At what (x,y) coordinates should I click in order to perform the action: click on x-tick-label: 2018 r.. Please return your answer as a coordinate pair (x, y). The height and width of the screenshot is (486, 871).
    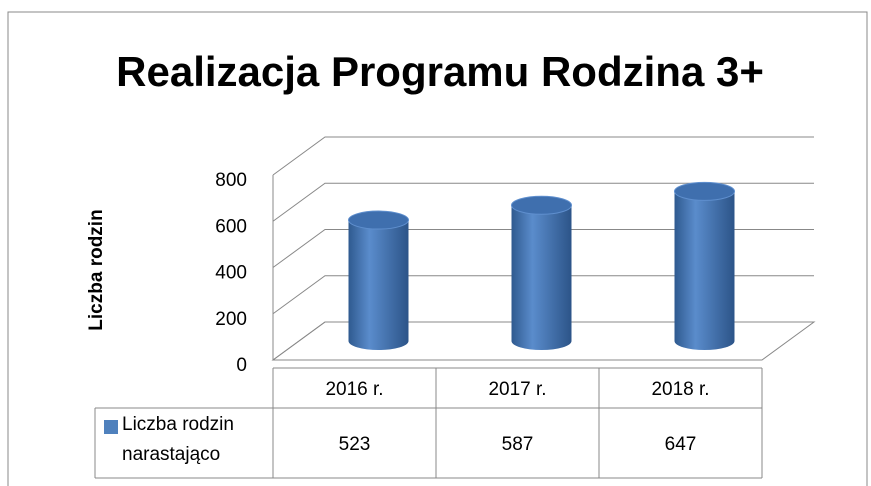
    Looking at the image, I should click on (680, 389).